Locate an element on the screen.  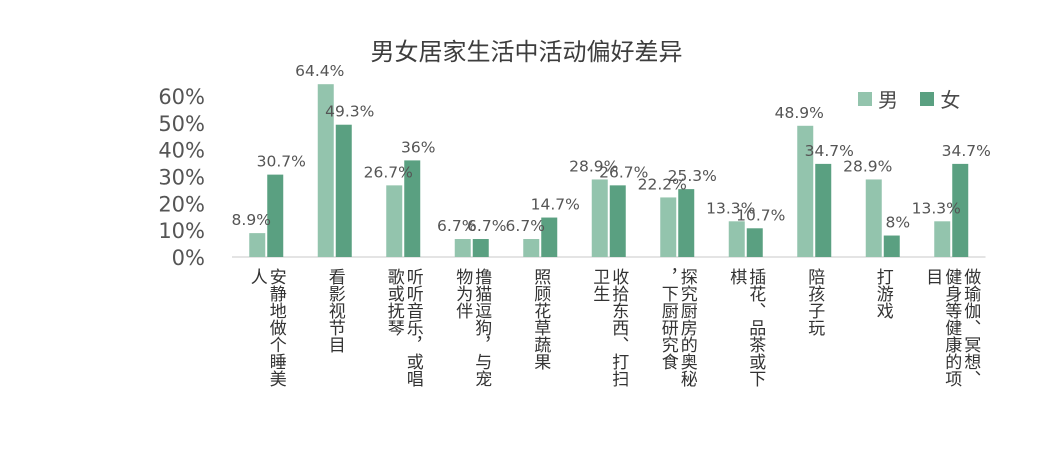
legend-label-female: 女 is located at coordinates (950, 100).